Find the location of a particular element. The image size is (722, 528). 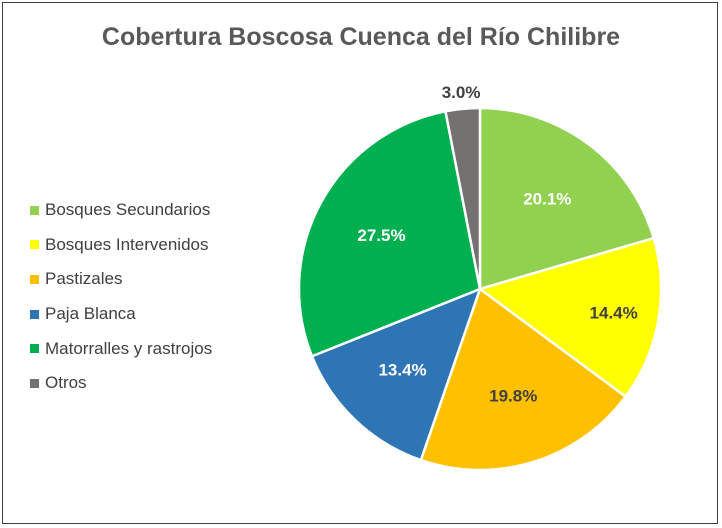

legend-item-3: Pastizales is located at coordinates (121, 279).